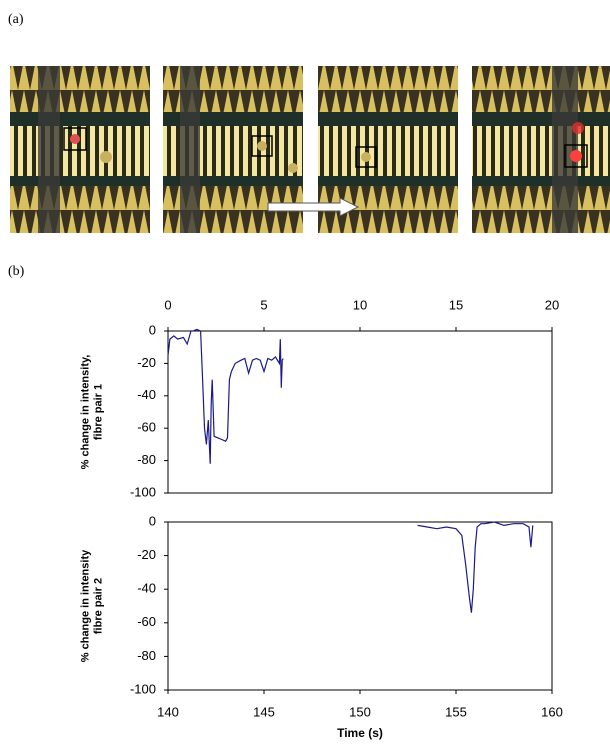 The image size is (610, 747). I want to click on x-tick-label: 10, so click(360, 304).